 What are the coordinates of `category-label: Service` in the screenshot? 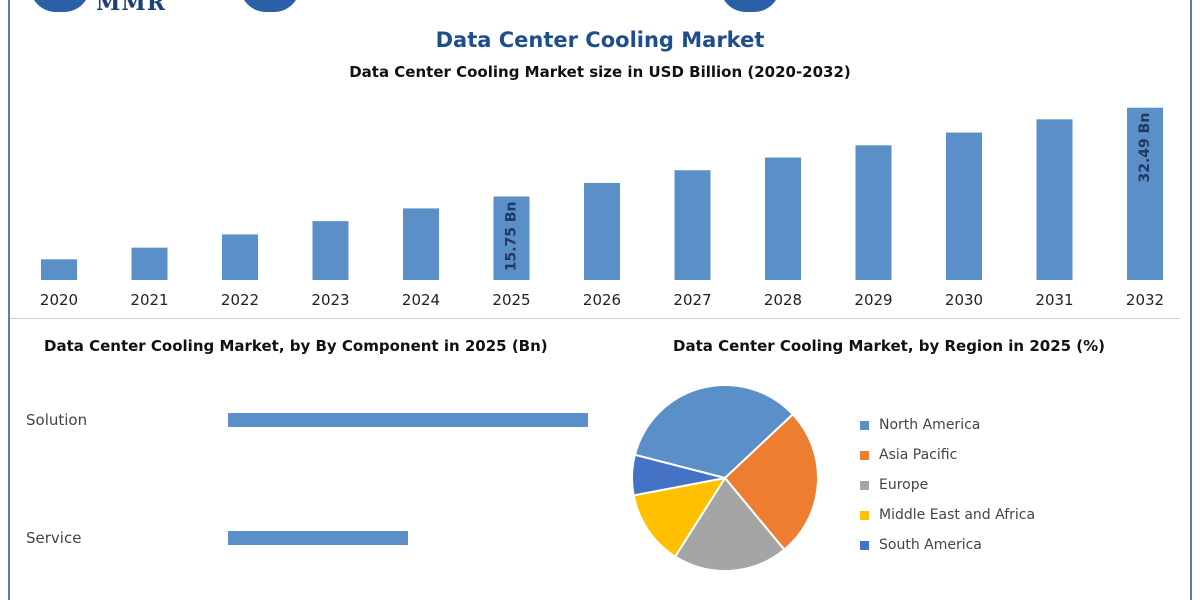 It's located at (53, 538).